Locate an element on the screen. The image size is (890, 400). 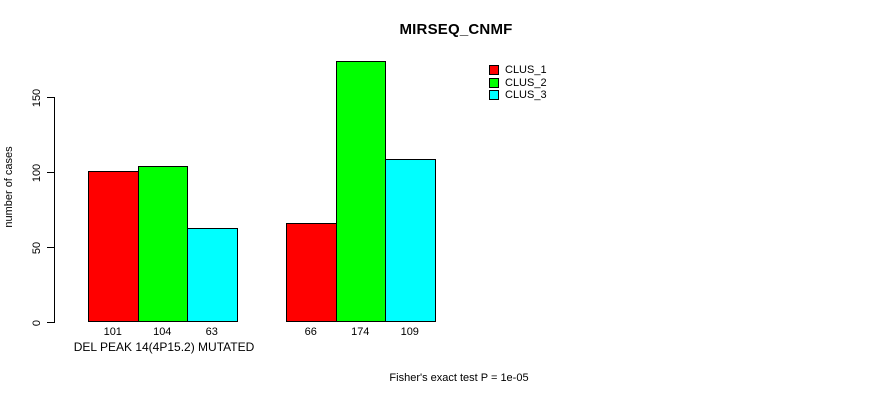
bar-clus_2-group2 is located at coordinates (360, 191).